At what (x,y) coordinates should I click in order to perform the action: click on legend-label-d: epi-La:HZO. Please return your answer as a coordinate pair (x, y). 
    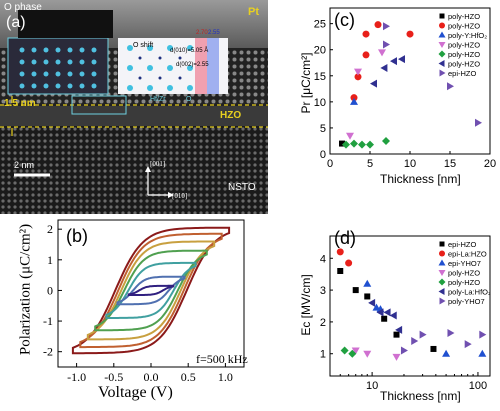
    Looking at the image, I should click on (467, 254).